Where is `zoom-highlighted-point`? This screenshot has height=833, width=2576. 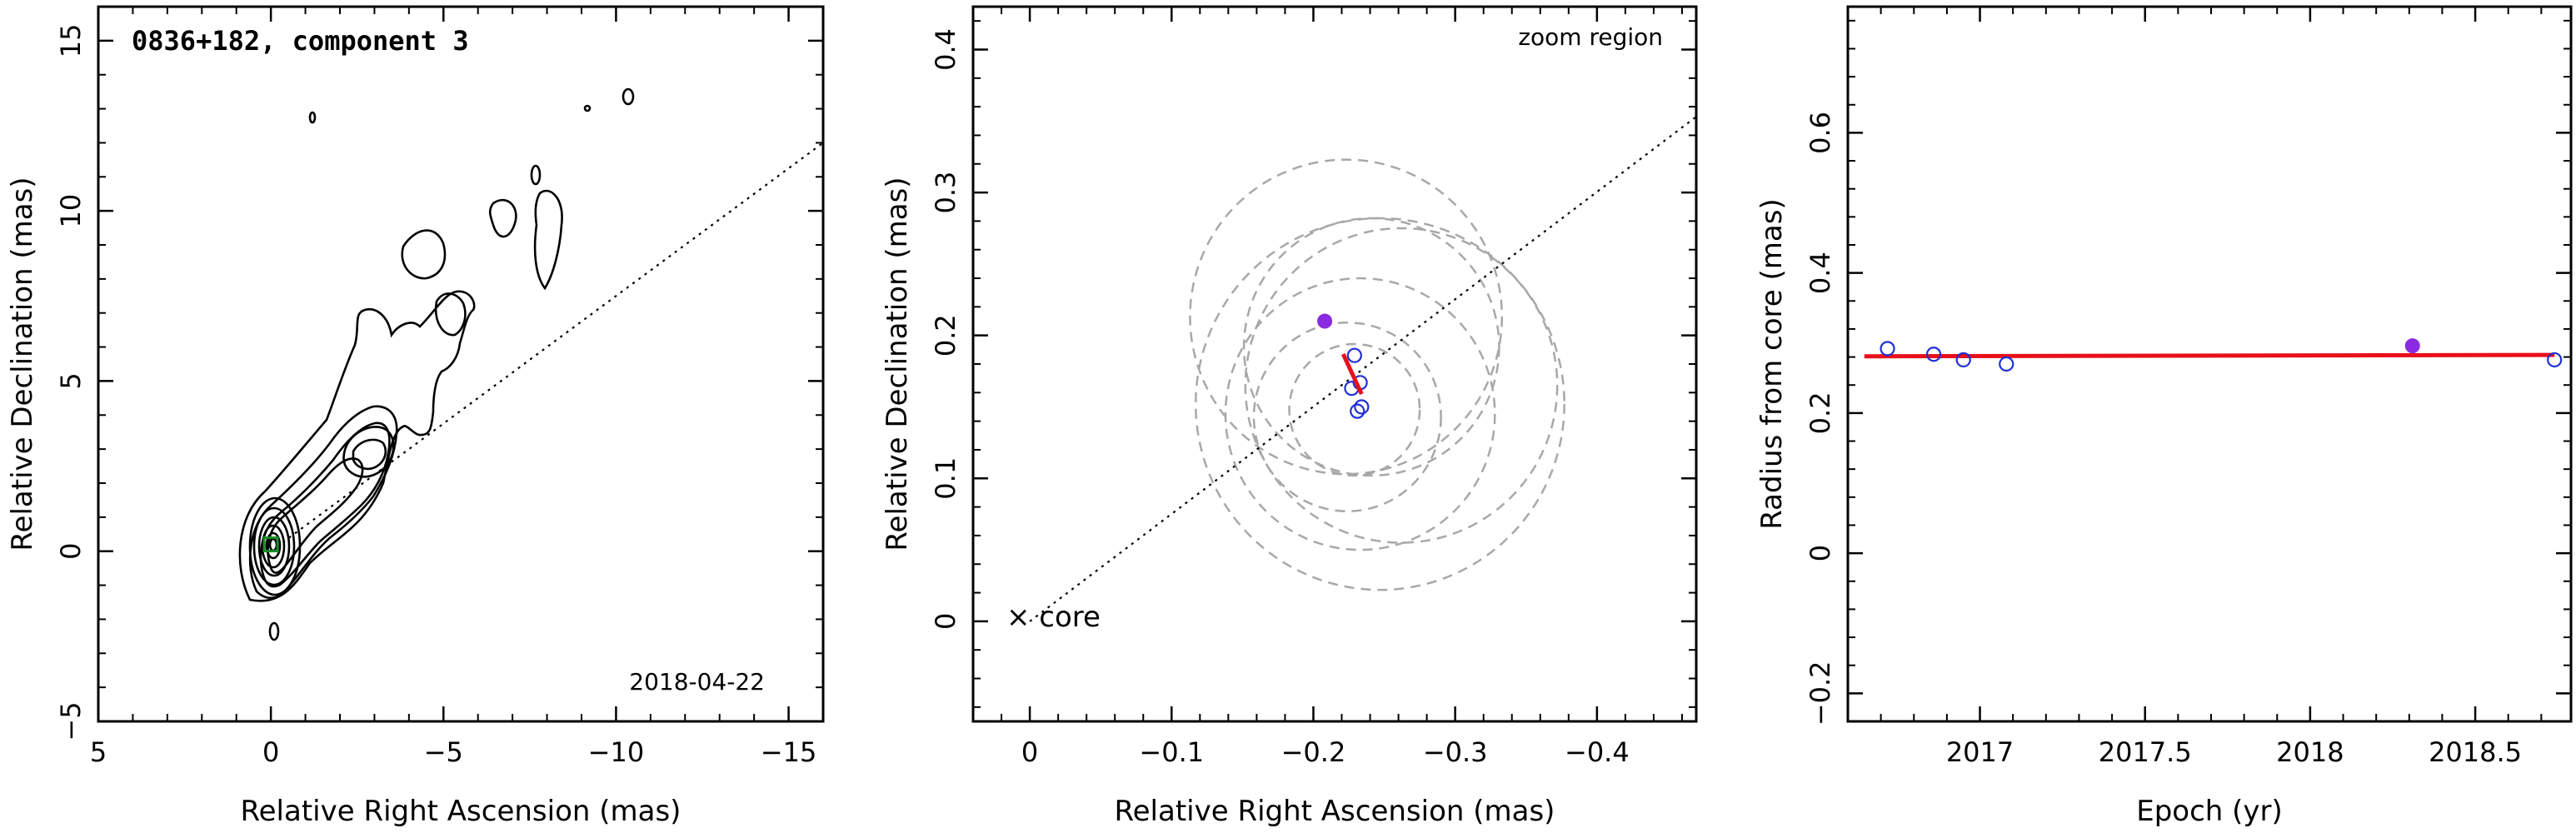 zoom-highlighted-point is located at coordinates (1325, 321).